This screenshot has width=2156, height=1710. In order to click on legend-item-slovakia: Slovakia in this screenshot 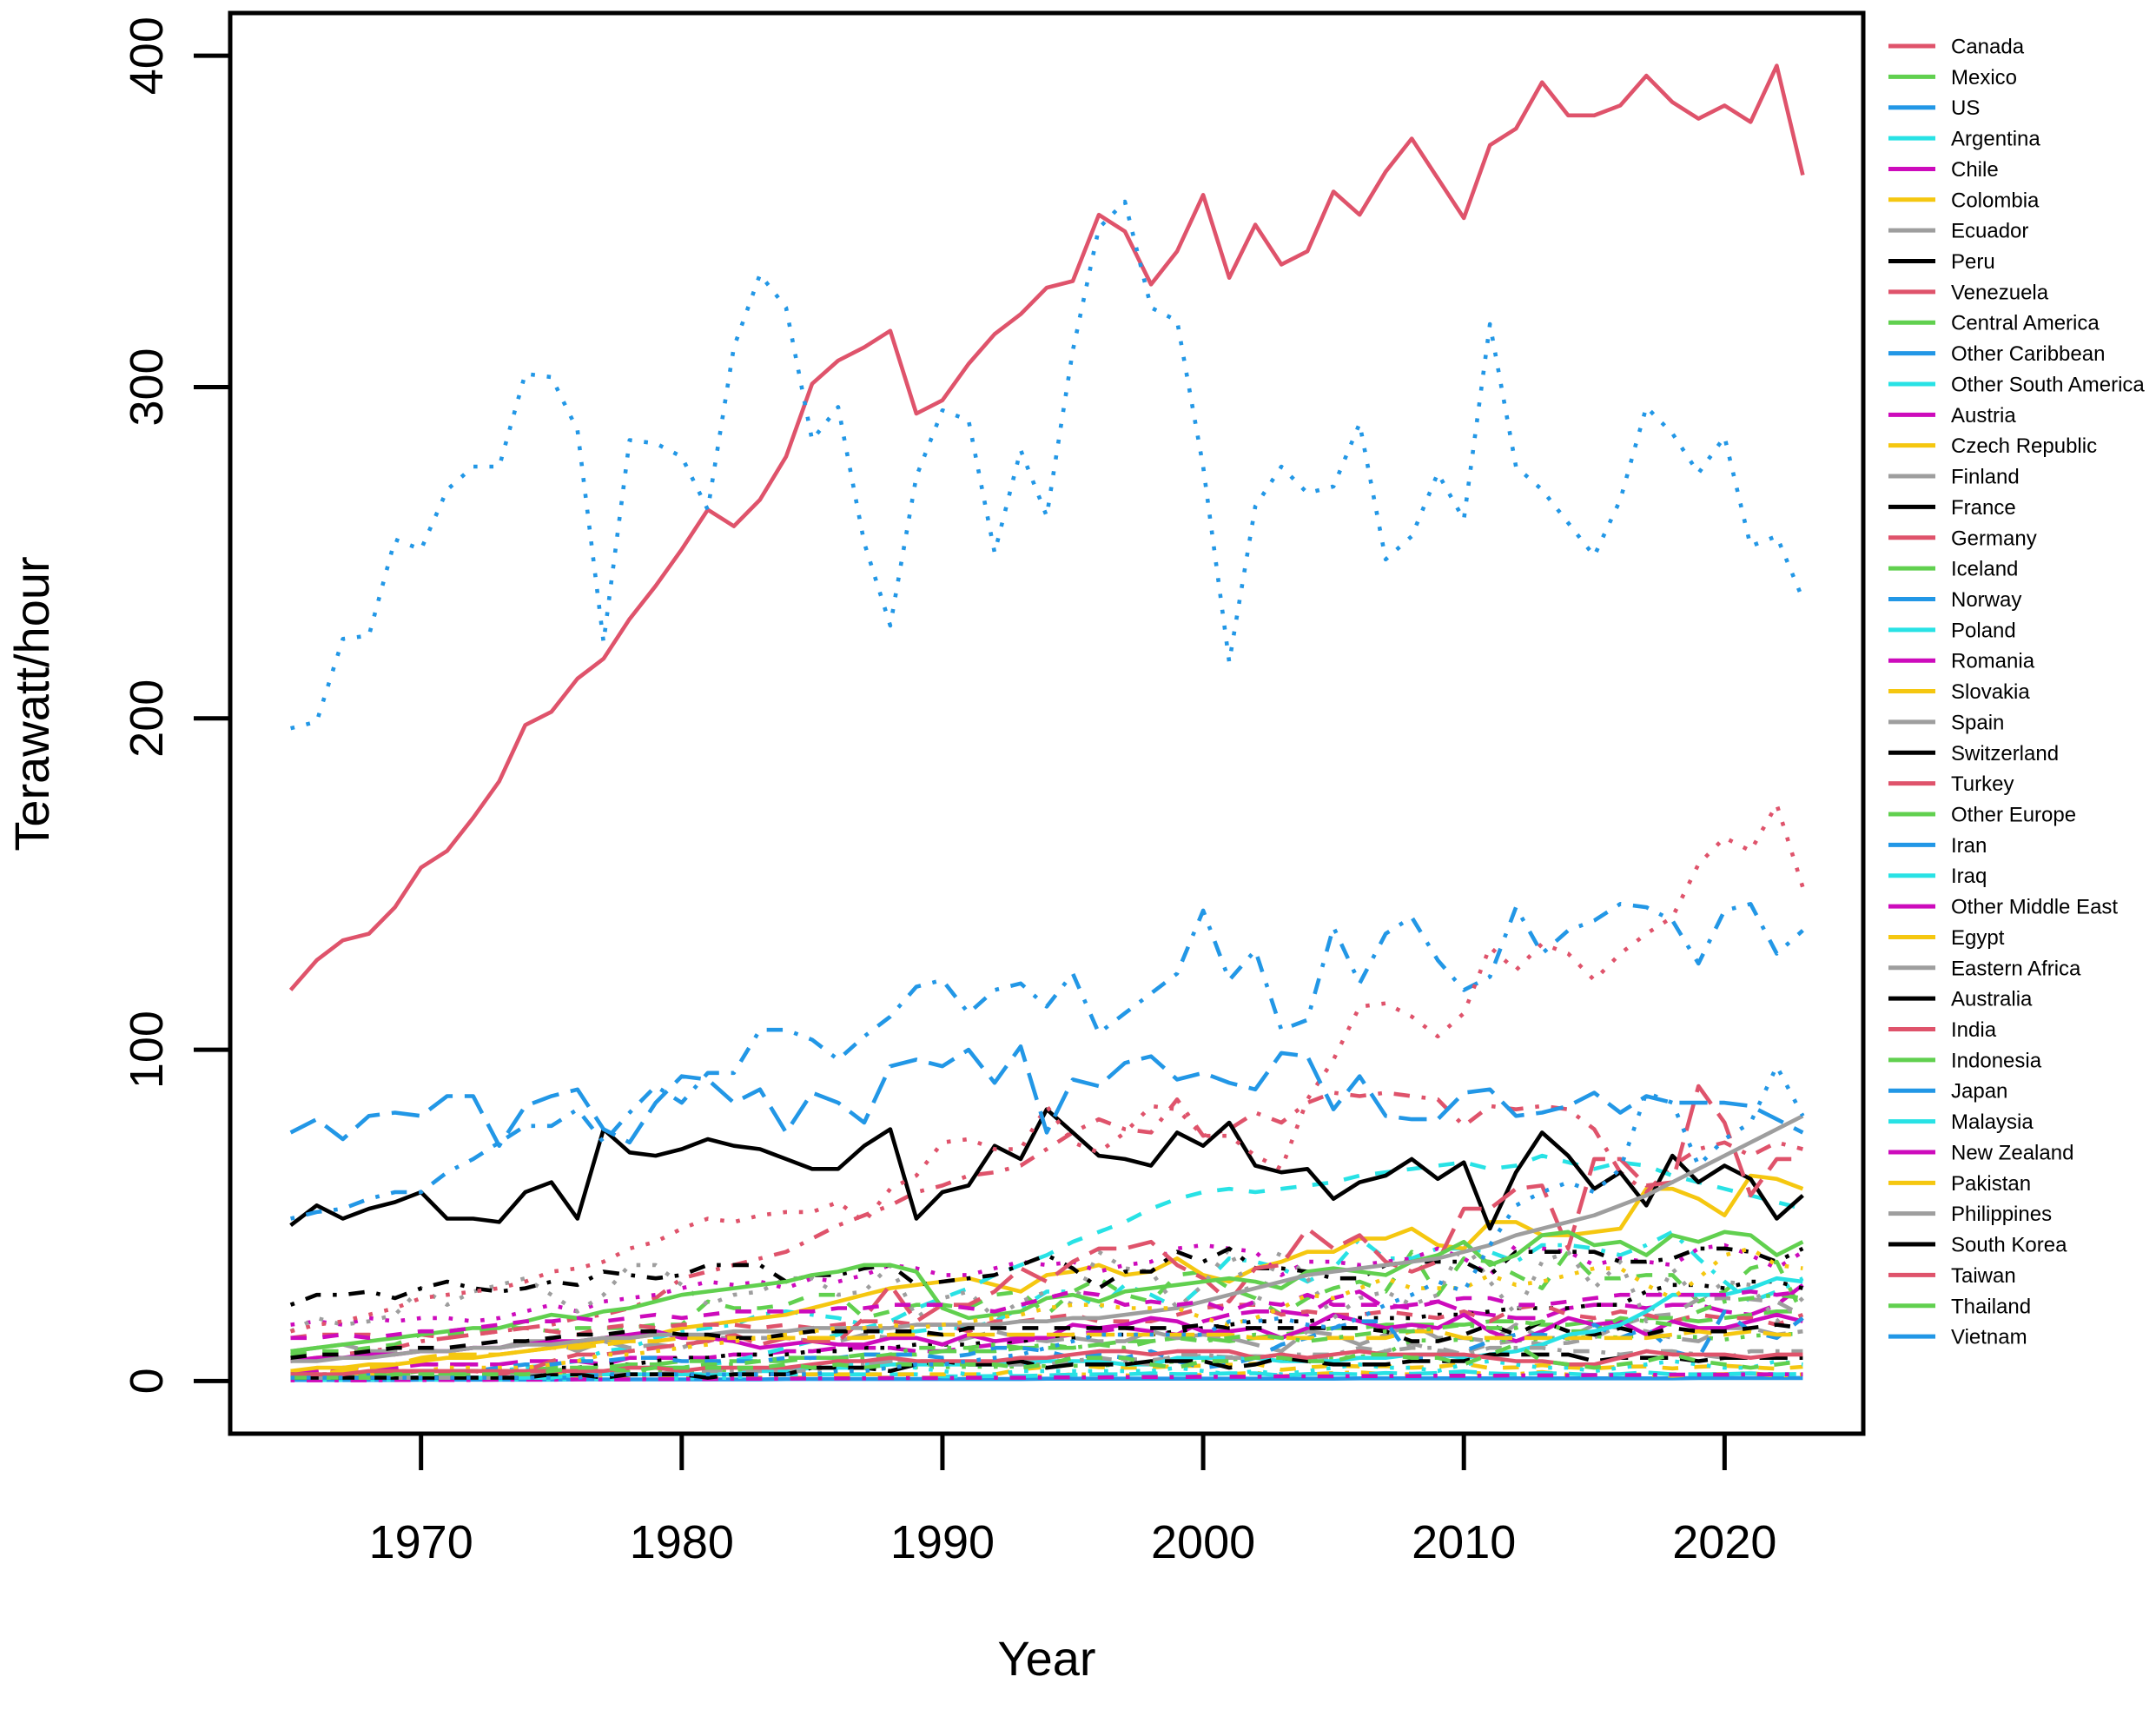, I will do `click(1959, 692)`.